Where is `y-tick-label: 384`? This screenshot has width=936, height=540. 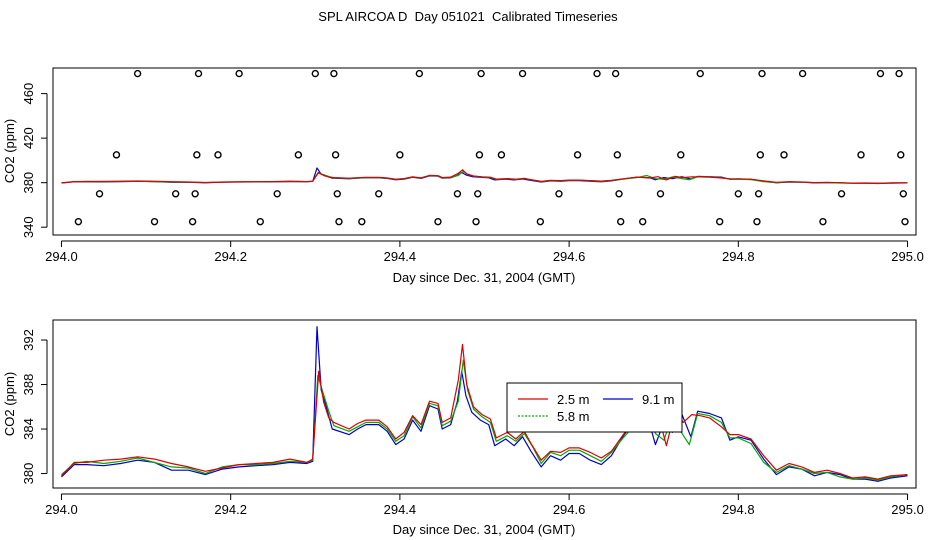
y-tick-label: 384 is located at coordinates (28, 429).